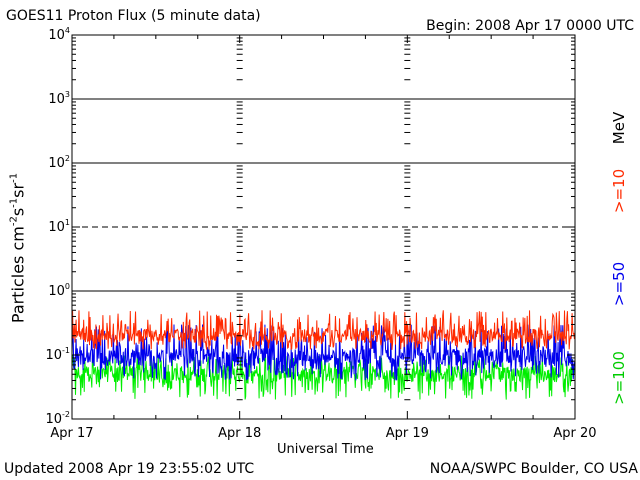 Image resolution: width=640 pixels, height=480 pixels. I want to click on y-tick-label: 10⁻², so click(57, 418).